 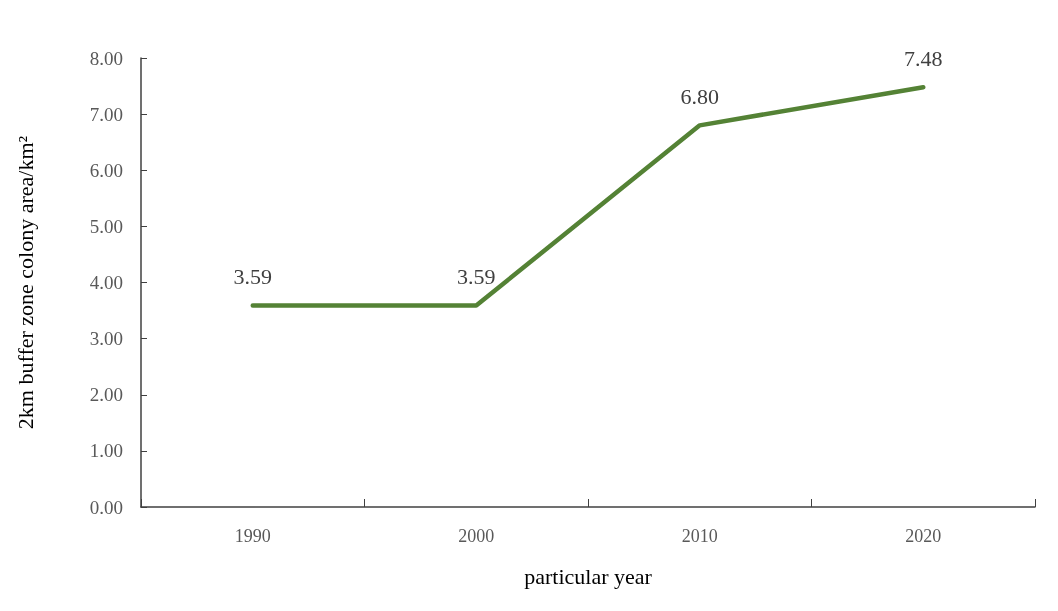 What do you see at coordinates (106, 395) in the screenshot?
I see `y-tick-label: 2.00` at bounding box center [106, 395].